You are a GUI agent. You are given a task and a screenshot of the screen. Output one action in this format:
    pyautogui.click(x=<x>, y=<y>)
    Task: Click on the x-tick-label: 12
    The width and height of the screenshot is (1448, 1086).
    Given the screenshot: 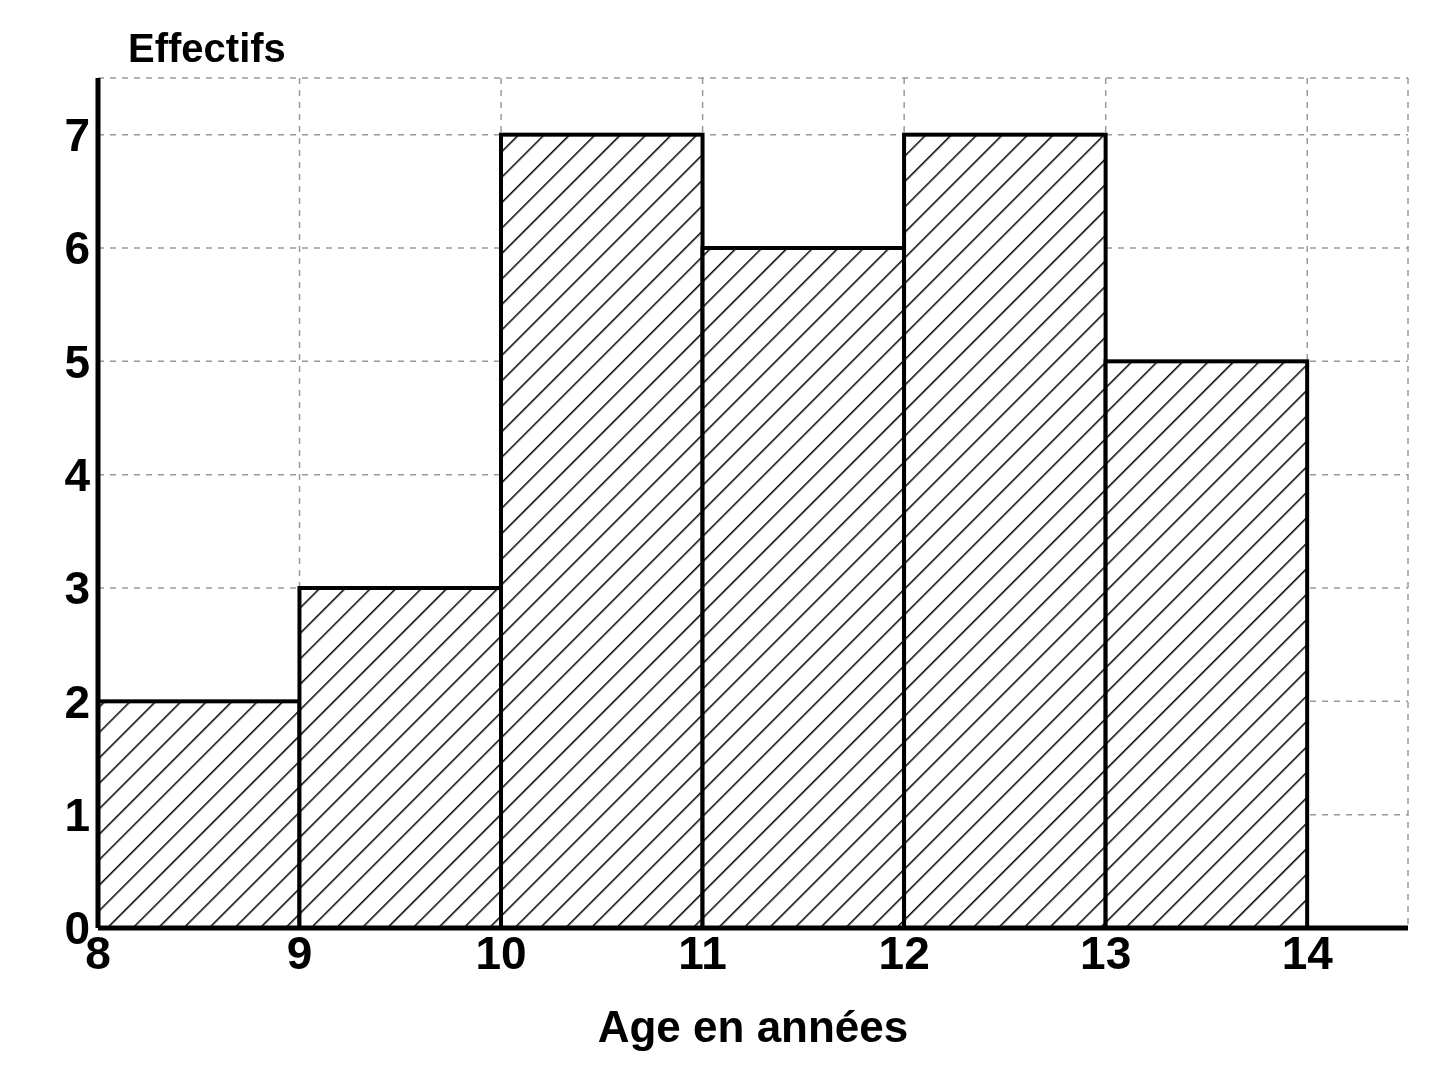 What is the action you would take?
    pyautogui.click(x=904, y=952)
    